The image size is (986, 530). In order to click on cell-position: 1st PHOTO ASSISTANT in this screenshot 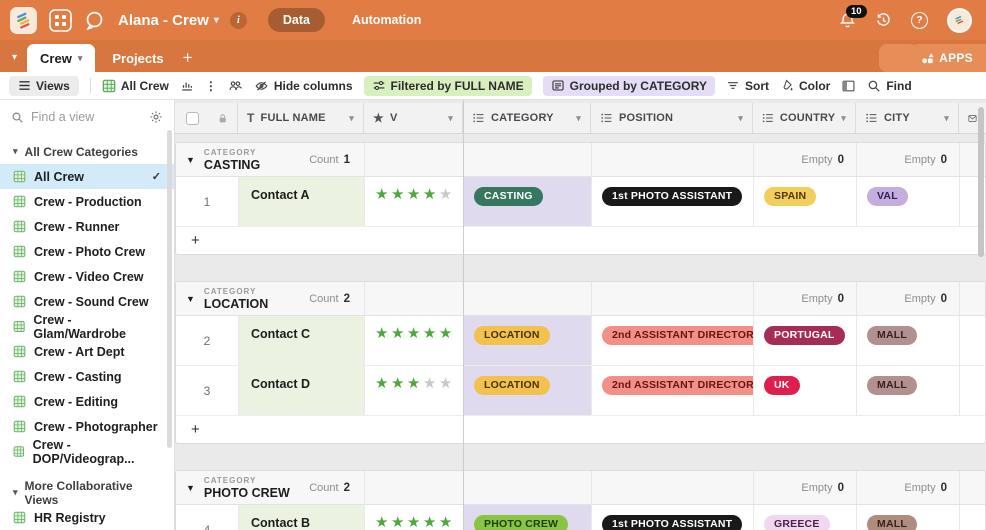, I will do `click(673, 201)`.